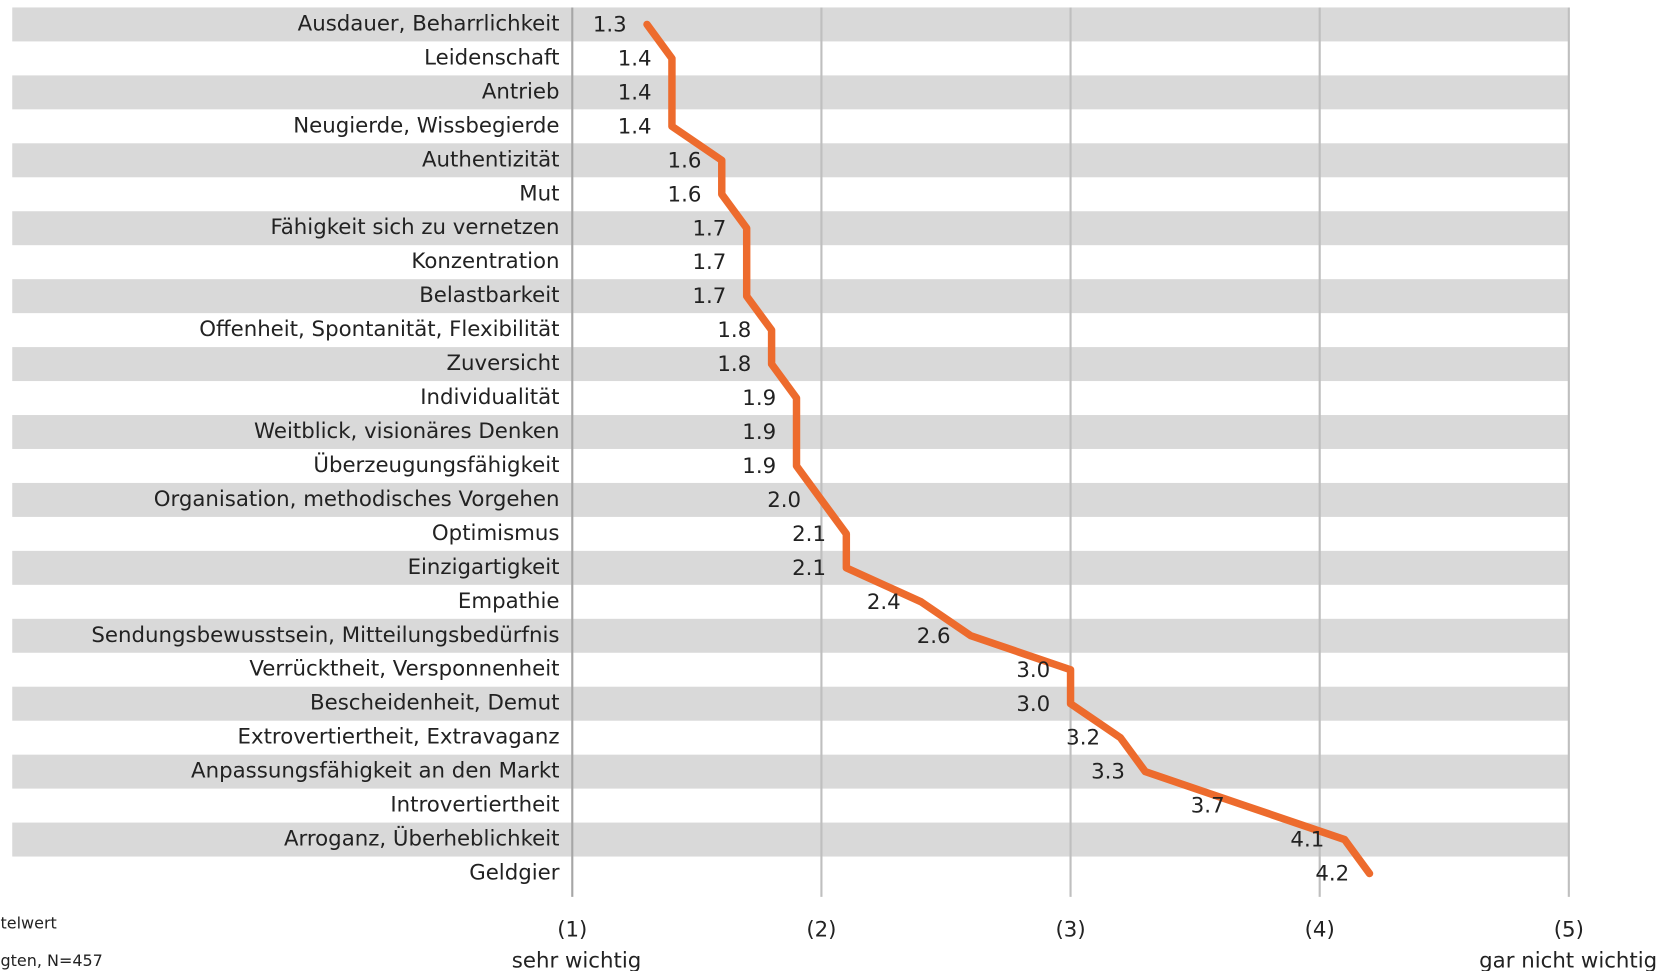 This screenshot has width=1662, height=971. What do you see at coordinates (784, 500) in the screenshot?
I see `data-label: 2.0` at bounding box center [784, 500].